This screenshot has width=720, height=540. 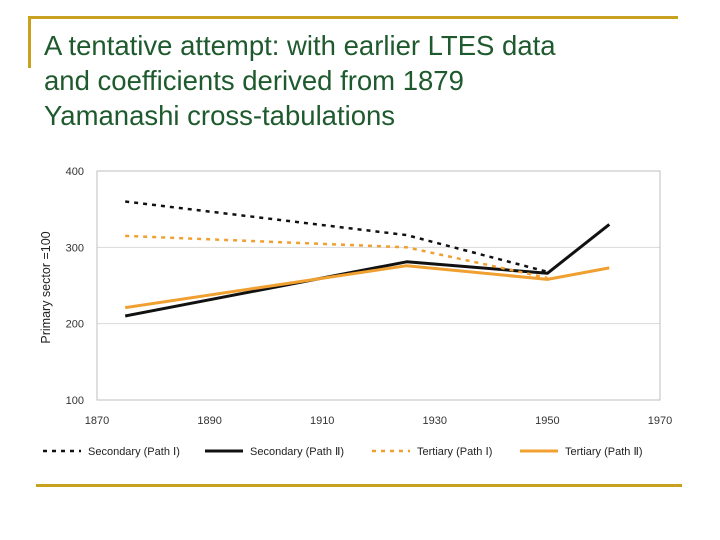 I want to click on y-tick-label: 200, so click(x=75, y=325).